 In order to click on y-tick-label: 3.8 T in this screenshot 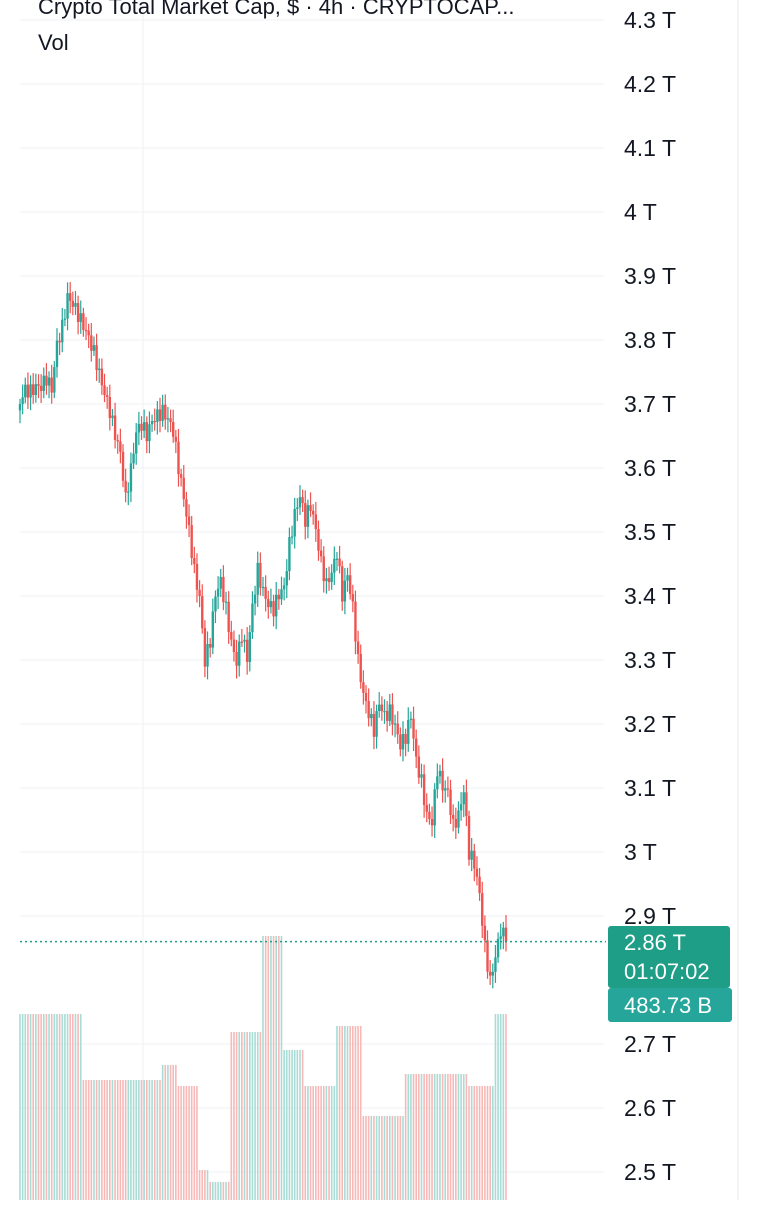, I will do `click(650, 340)`.